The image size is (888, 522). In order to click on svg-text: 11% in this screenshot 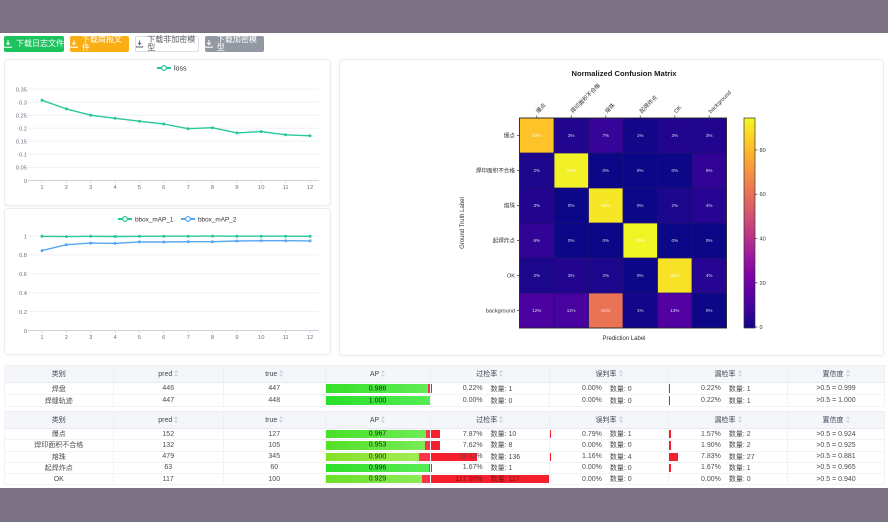, I will do `click(571, 310)`.